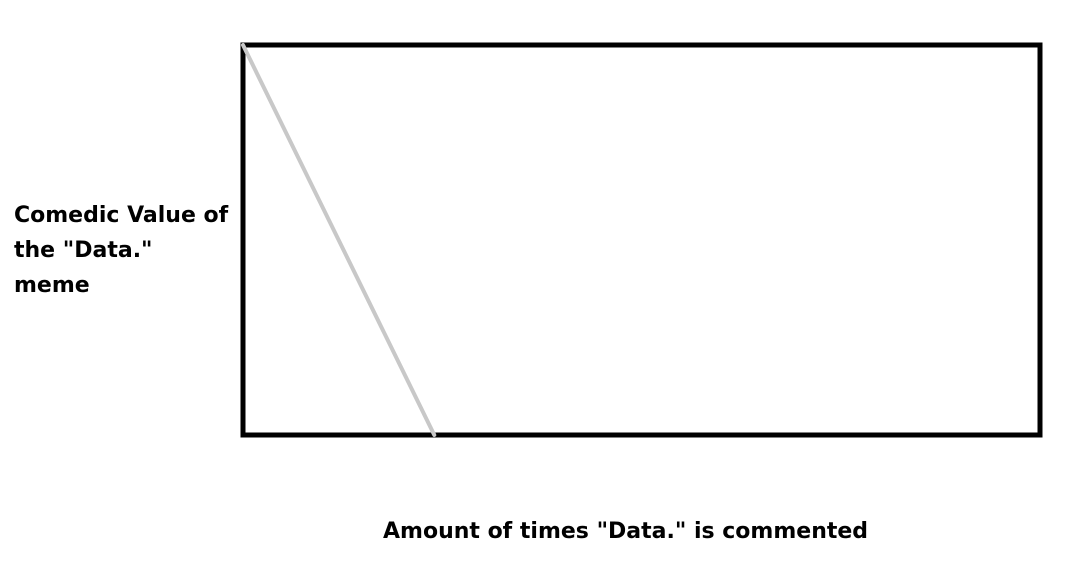  What do you see at coordinates (626, 531) in the screenshot?
I see `x-axis-label: Amount of times "Data." is commented` at bounding box center [626, 531].